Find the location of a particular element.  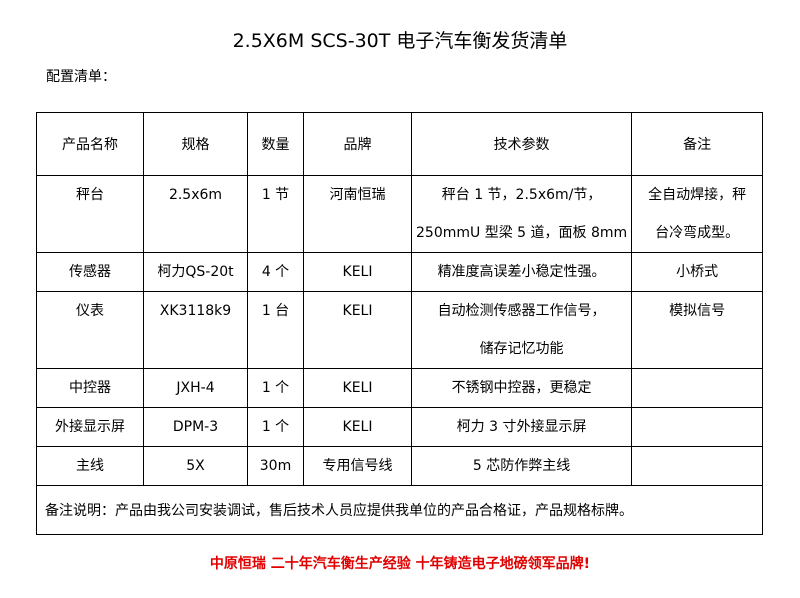

tech-params-text: 250mmU 型梁 5 道，面板 8mm is located at coordinates (522, 233).